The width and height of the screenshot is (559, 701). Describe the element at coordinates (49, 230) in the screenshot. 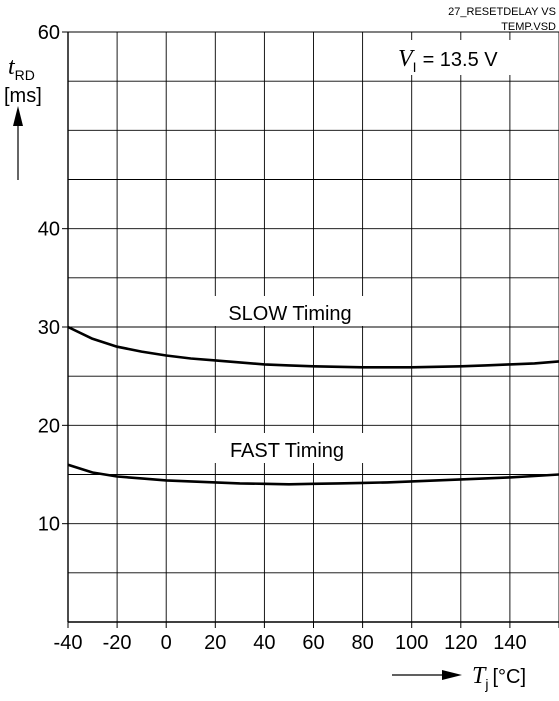

I see `y-tick-label: 40` at that location.